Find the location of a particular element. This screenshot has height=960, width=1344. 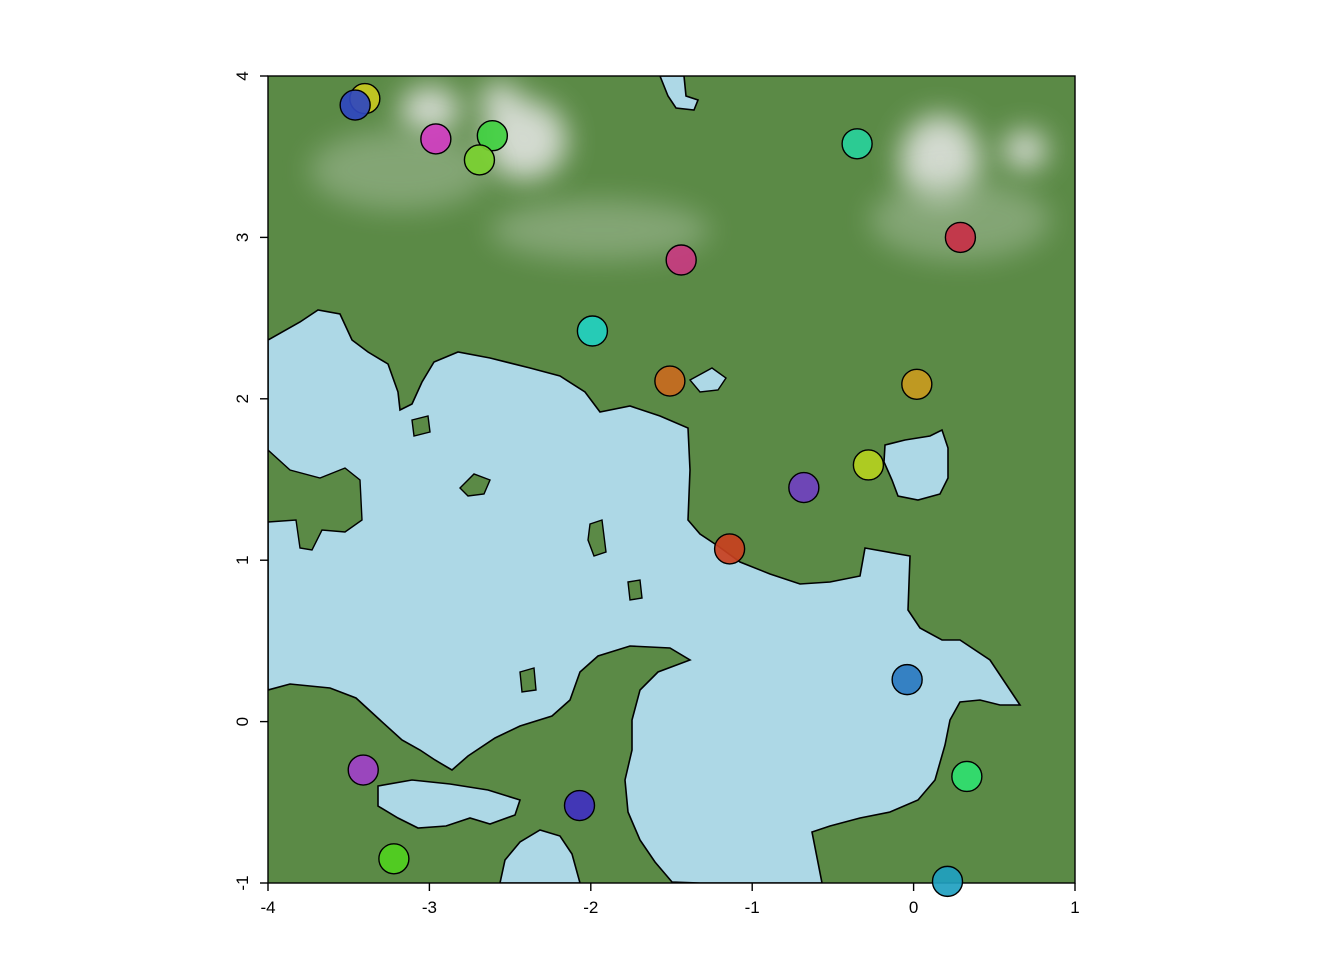

peaks-haze is located at coordinates (680, 195).